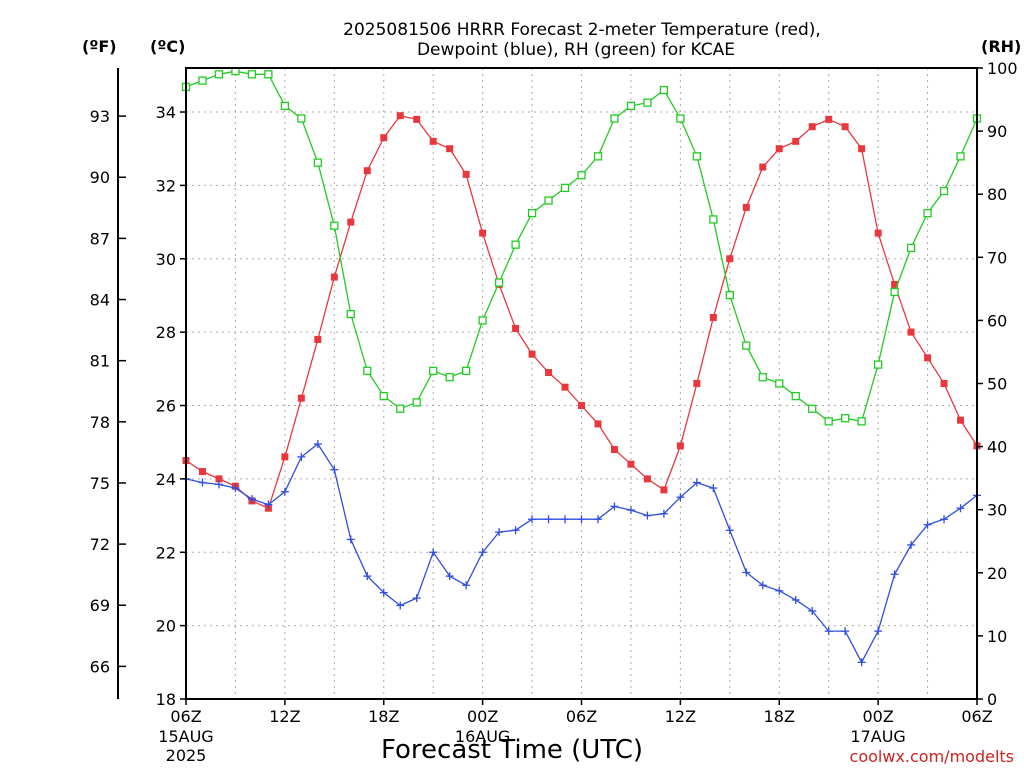 This screenshot has height=768, width=1024. Describe the element at coordinates (166, 332) in the screenshot. I see `celsius-tick-label: 28` at that location.